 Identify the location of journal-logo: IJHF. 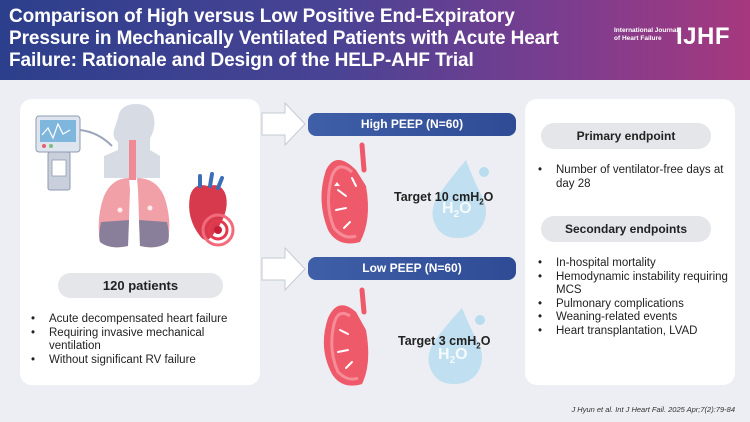
(703, 36).